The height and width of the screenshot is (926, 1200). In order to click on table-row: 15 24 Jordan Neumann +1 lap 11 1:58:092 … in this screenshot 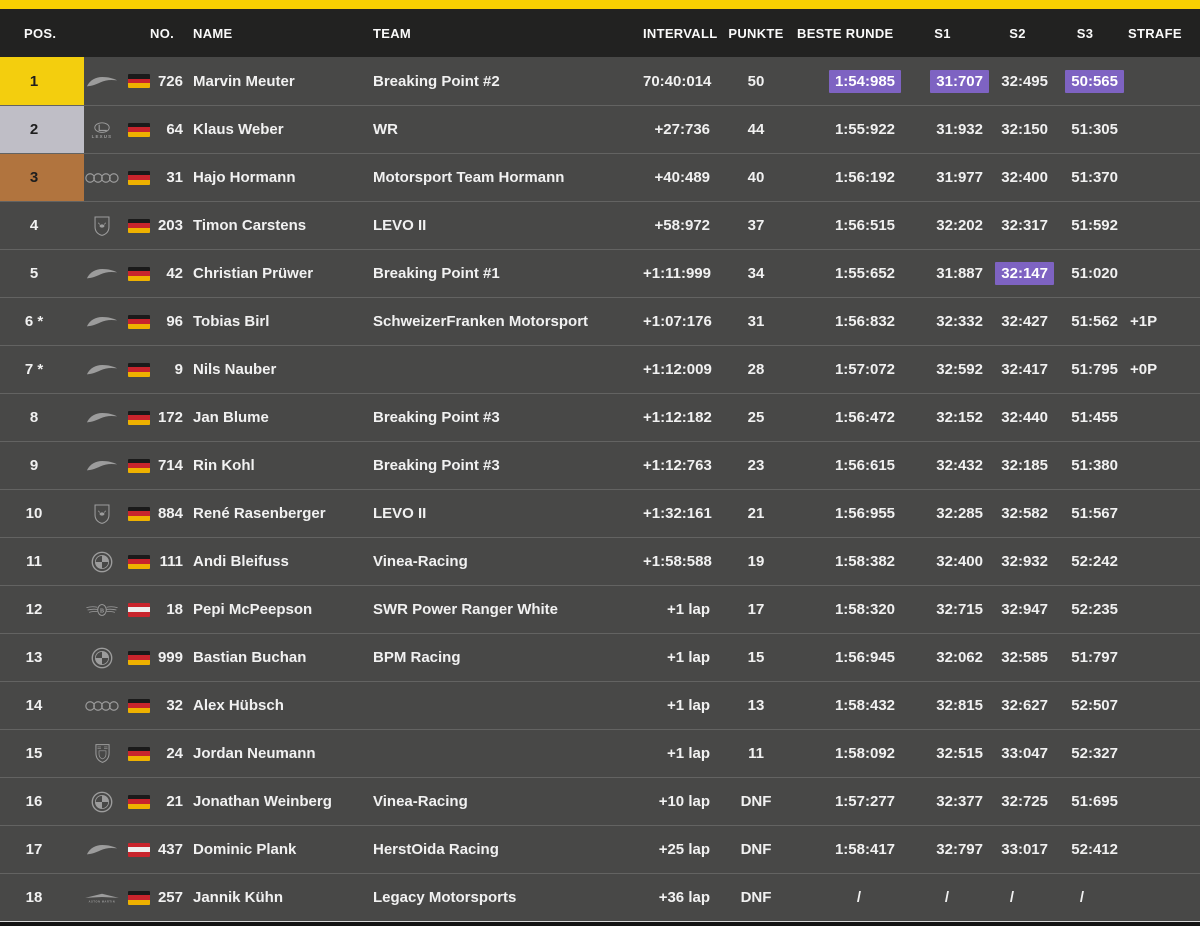, I will do `click(600, 753)`.